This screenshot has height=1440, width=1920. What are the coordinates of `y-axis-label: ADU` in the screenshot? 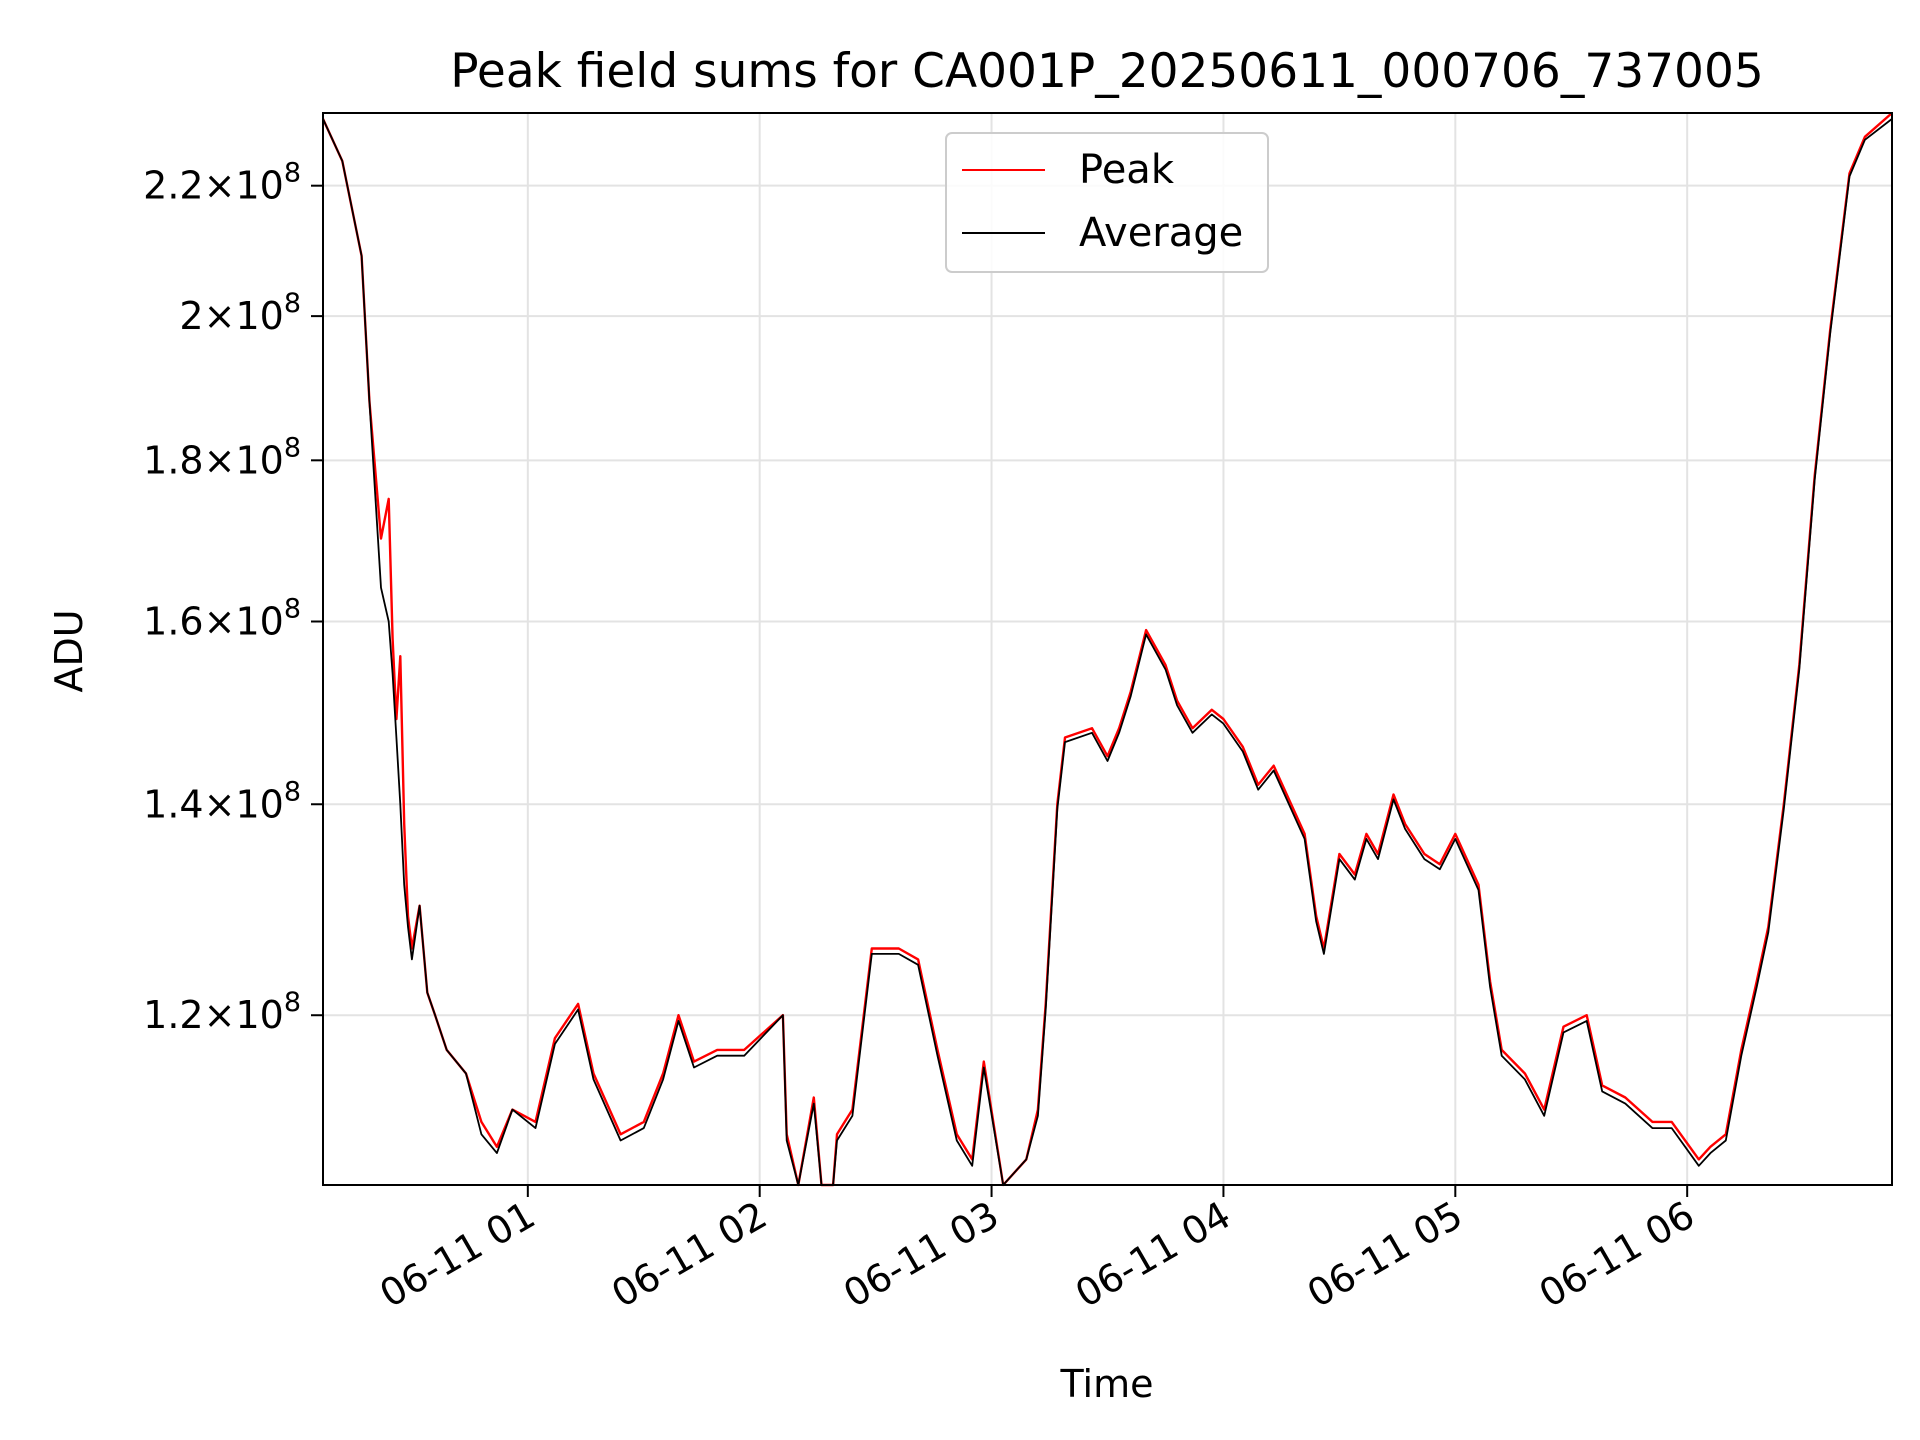 It's located at (69, 650).